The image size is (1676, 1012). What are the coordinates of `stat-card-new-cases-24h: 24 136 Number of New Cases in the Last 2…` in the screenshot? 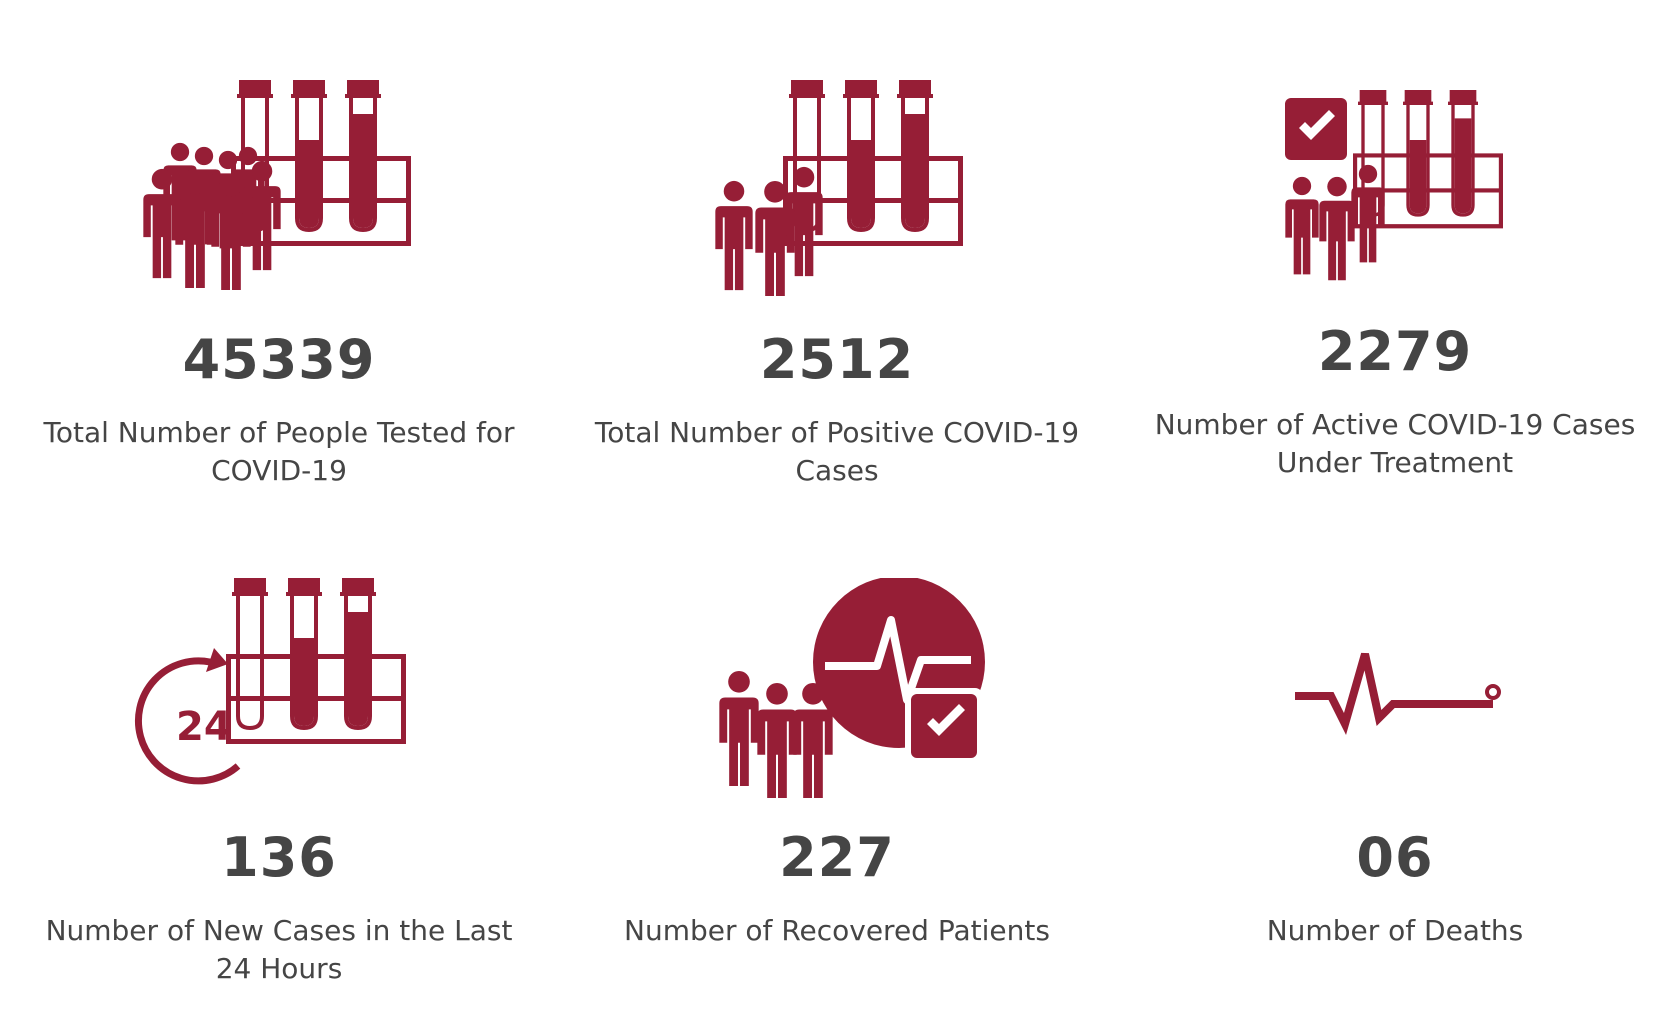 It's located at (279, 783).